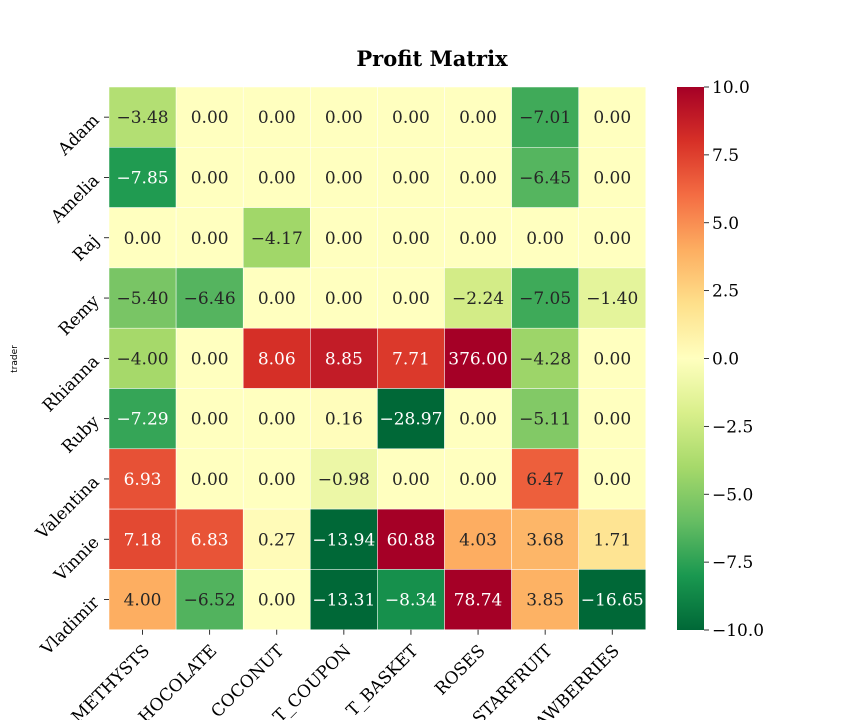  What do you see at coordinates (478, 299) in the screenshot?
I see `cell-value-label: −2.24` at bounding box center [478, 299].